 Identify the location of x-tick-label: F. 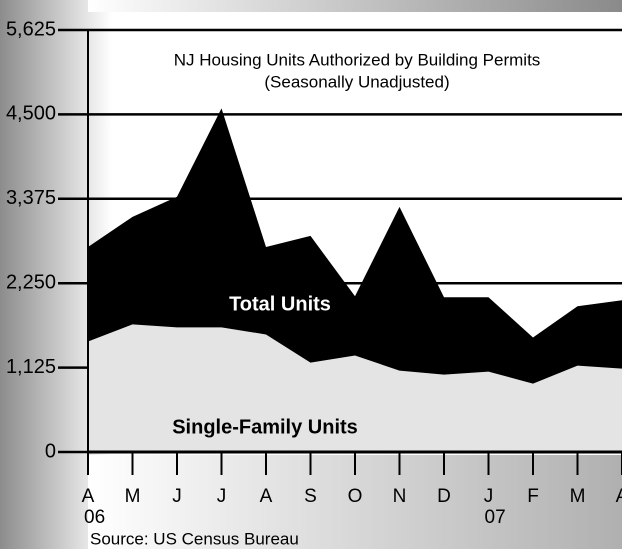
(533, 496).